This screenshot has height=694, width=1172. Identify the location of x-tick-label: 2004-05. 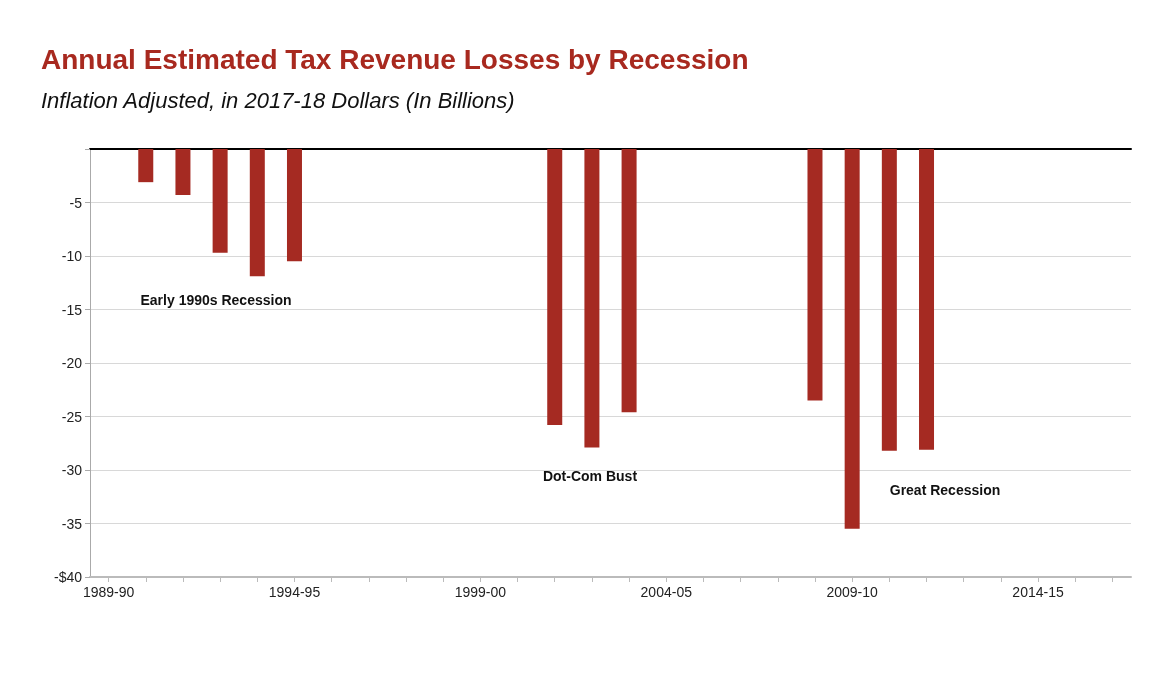
(666, 592).